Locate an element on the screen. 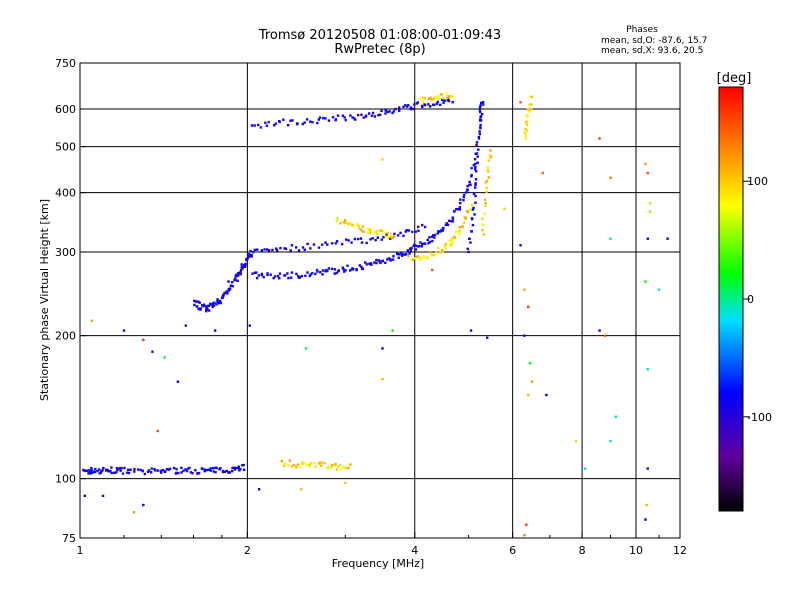 This screenshot has height=600, width=800. colorbar-ticks: 100 0 -100 is located at coordinates (757, 299).